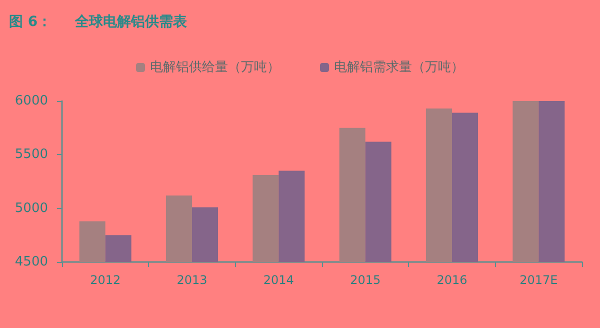  I want to click on x-tick-label: 2013, so click(192, 280).